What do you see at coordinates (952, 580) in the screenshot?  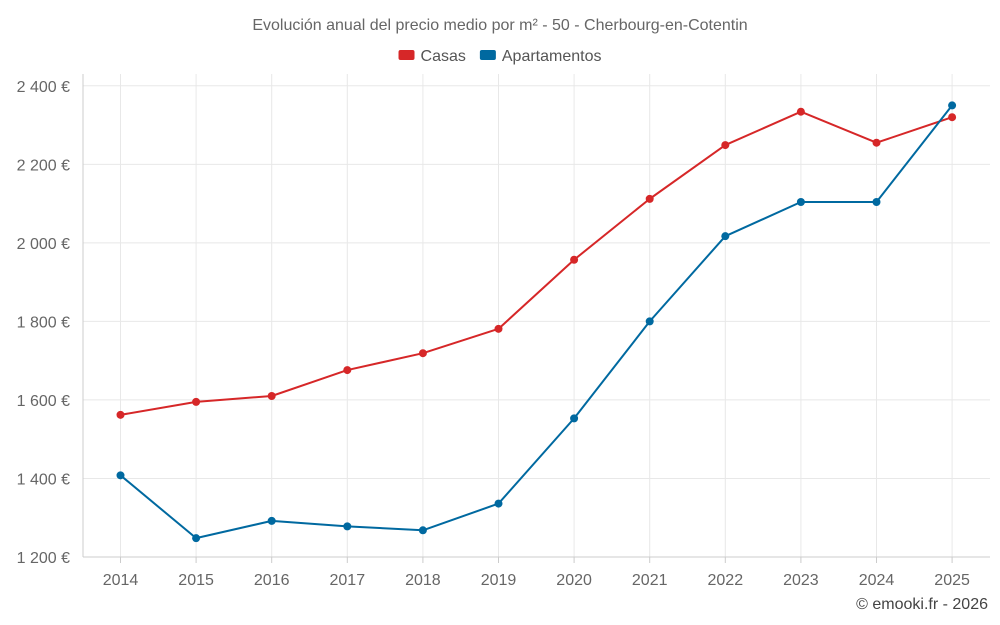 I see `x-tick-label: 2025` at bounding box center [952, 580].